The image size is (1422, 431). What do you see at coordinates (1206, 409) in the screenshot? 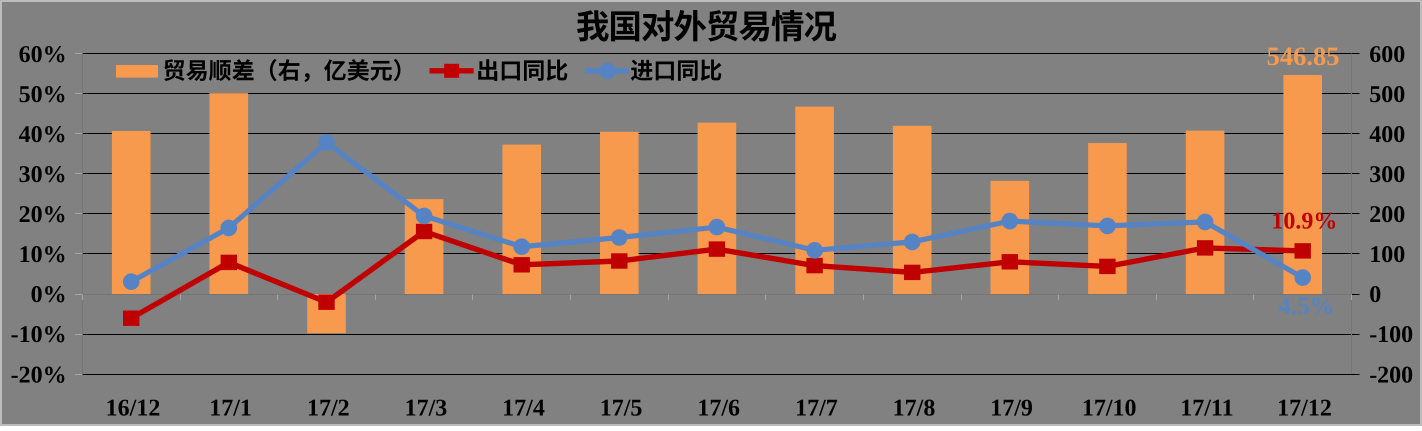
I see `svg-text: 17/11` at bounding box center [1206, 409].